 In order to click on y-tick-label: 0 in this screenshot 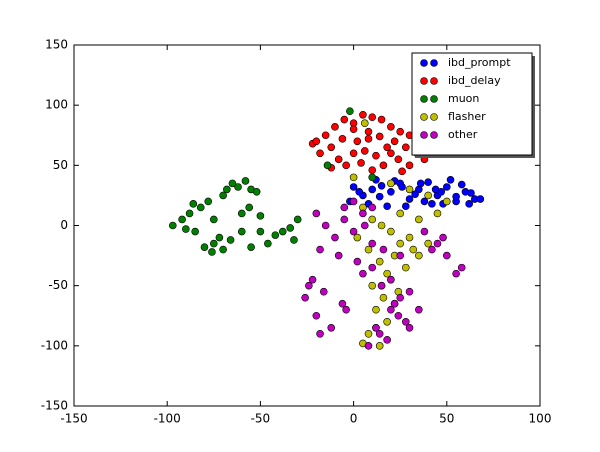, I will do `click(64, 225)`.